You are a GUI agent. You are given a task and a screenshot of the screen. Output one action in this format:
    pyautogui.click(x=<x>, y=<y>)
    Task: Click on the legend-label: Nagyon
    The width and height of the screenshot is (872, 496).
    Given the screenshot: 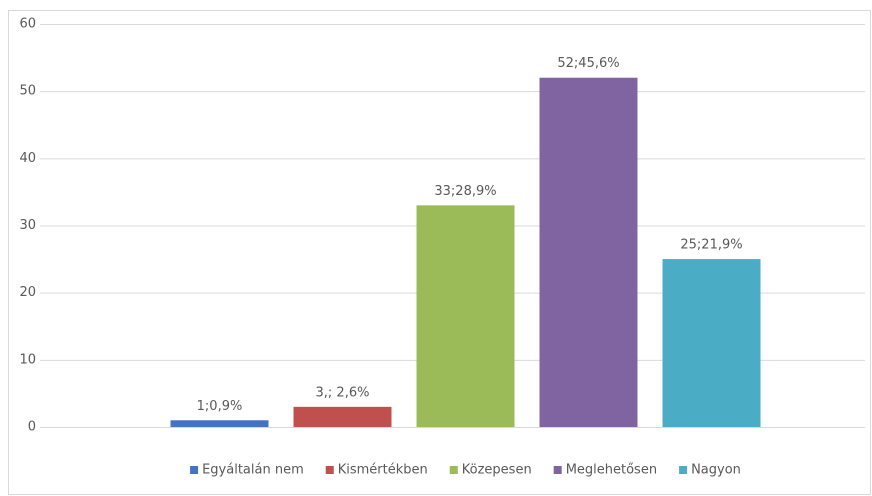 What is the action you would take?
    pyautogui.click(x=716, y=470)
    